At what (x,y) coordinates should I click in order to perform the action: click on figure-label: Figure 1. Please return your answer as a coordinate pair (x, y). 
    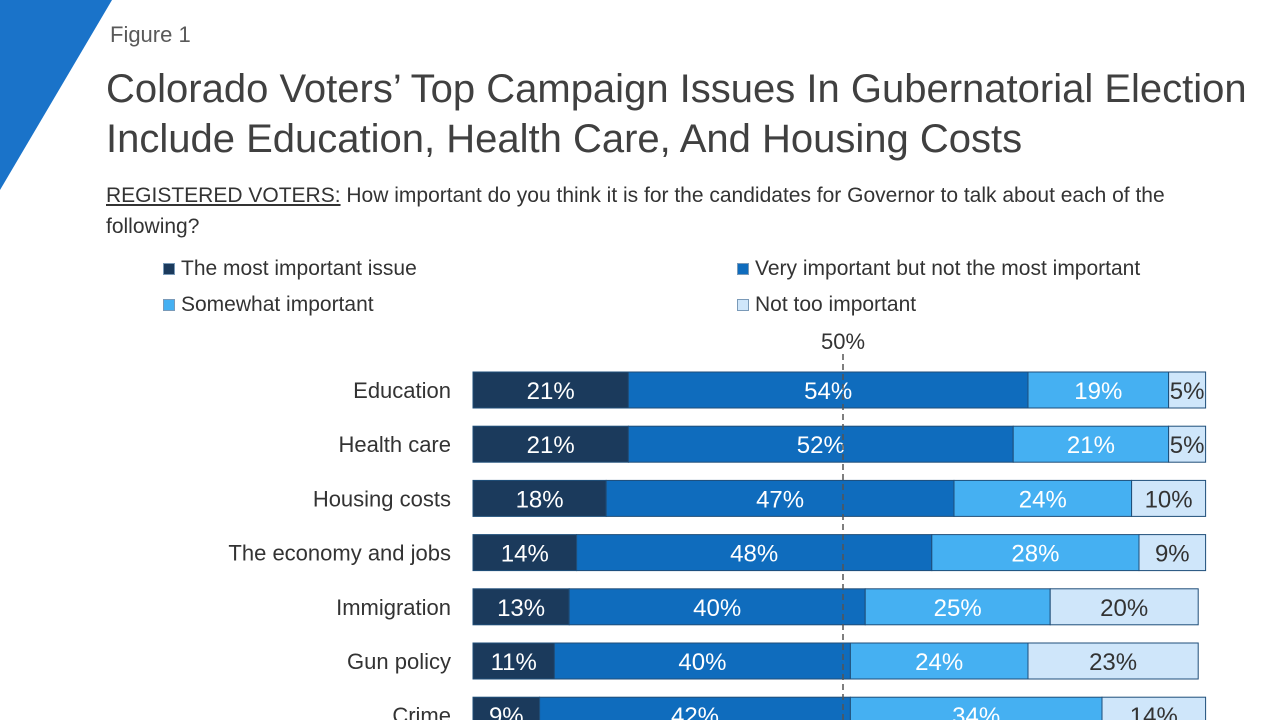
    Looking at the image, I should click on (150, 34).